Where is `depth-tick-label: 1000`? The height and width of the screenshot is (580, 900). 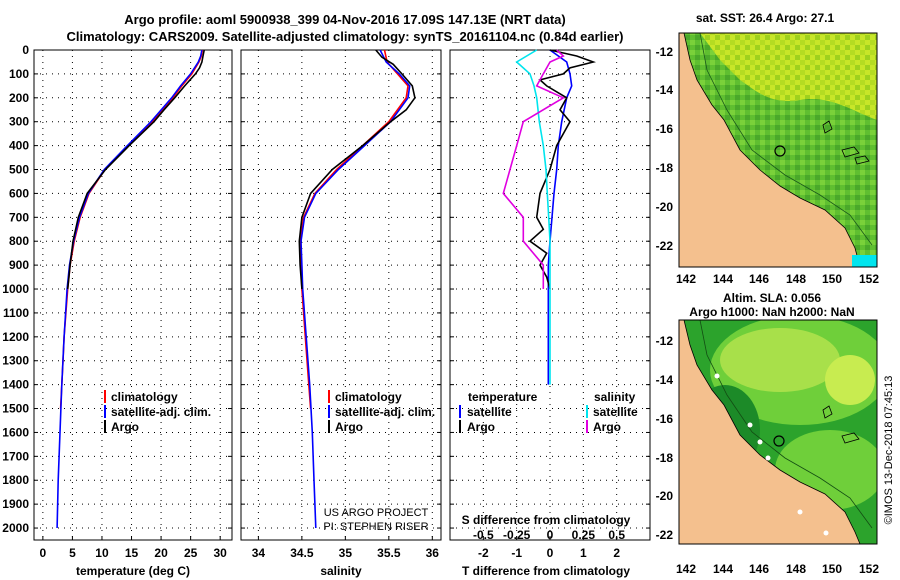
depth-tick-label: 1000 is located at coordinates (15, 289).